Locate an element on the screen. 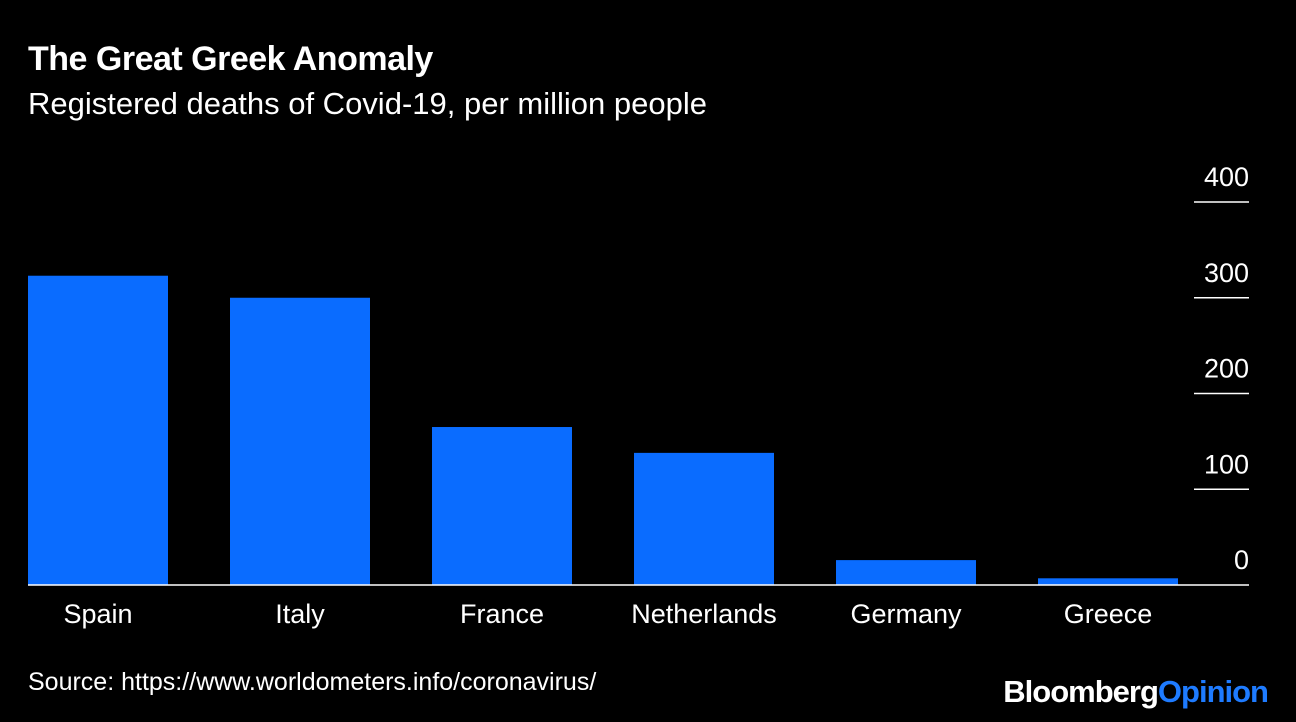 This screenshot has height=722, width=1296. bloomberg-opinion-logo: BloombergOpinion is located at coordinates (1136, 692).